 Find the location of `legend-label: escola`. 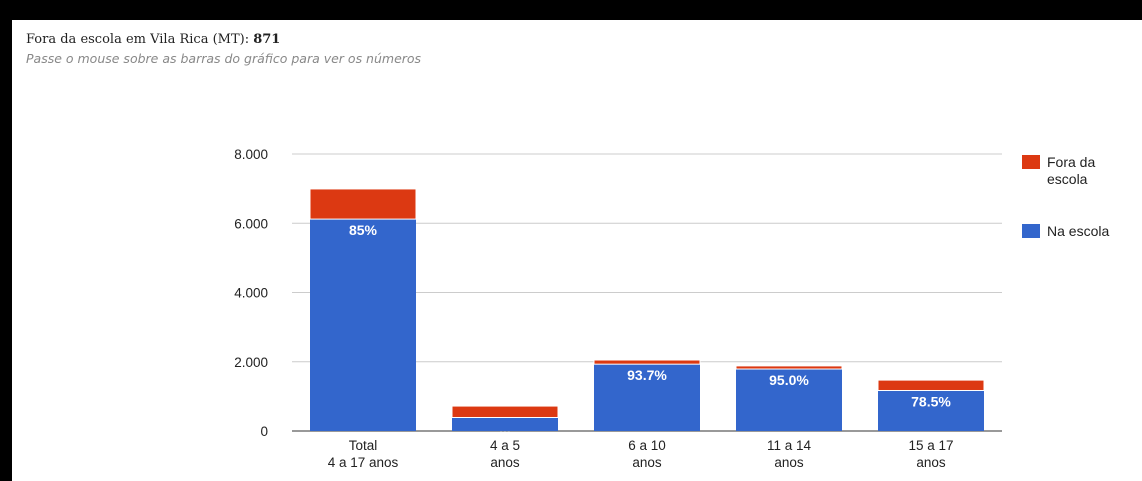

legend-label: escola is located at coordinates (1067, 179).